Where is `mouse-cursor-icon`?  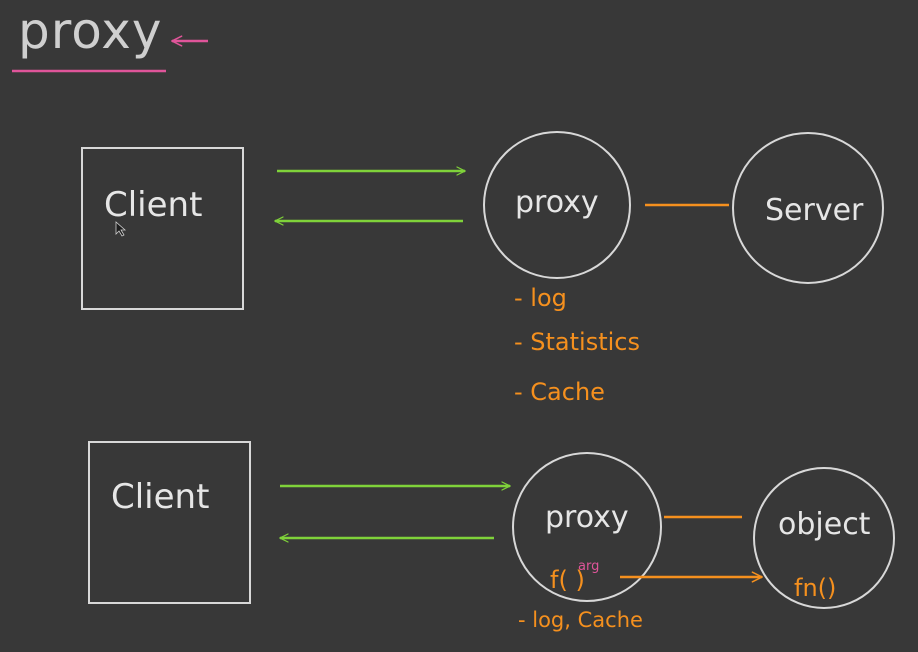
mouse-cursor-icon is located at coordinates (121, 229).